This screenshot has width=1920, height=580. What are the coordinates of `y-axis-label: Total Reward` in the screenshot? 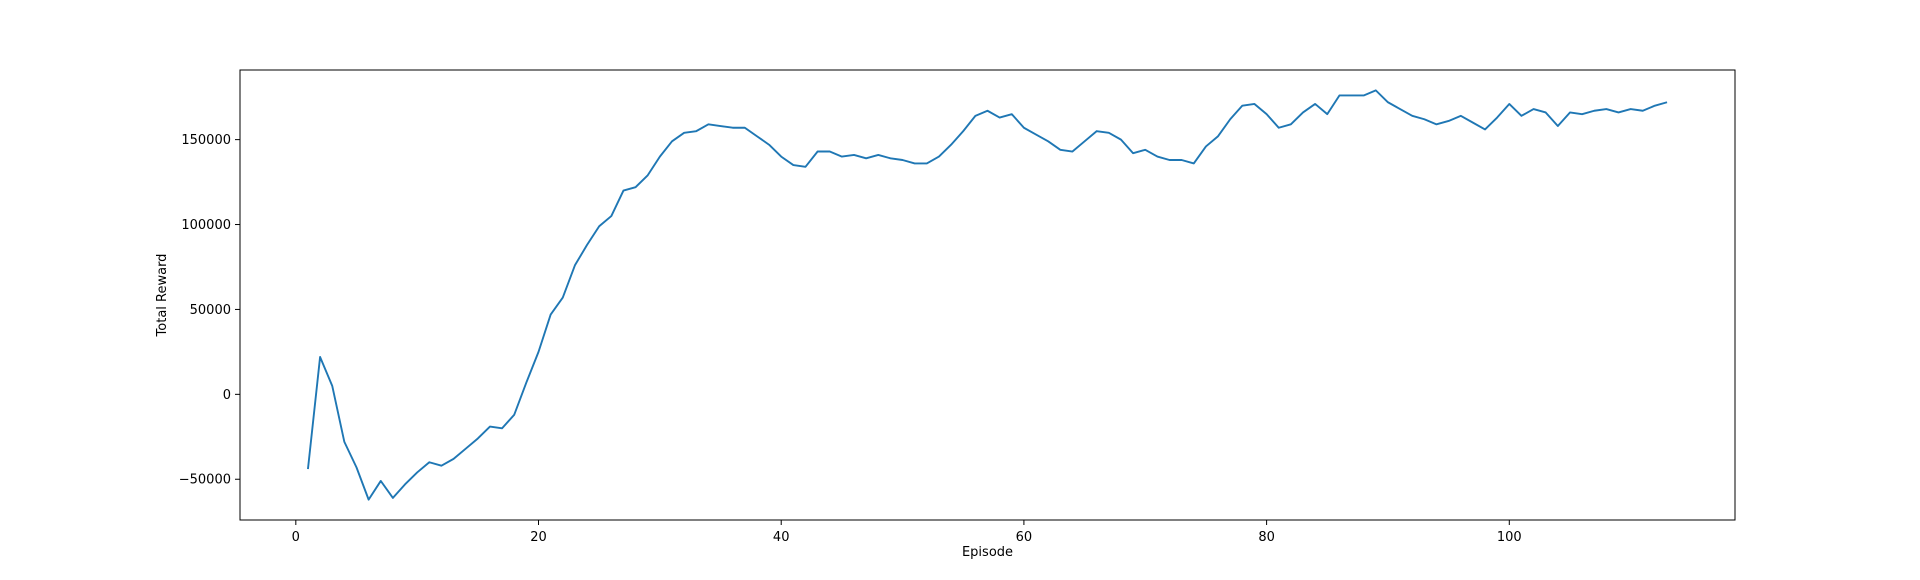 It's located at (162, 296).